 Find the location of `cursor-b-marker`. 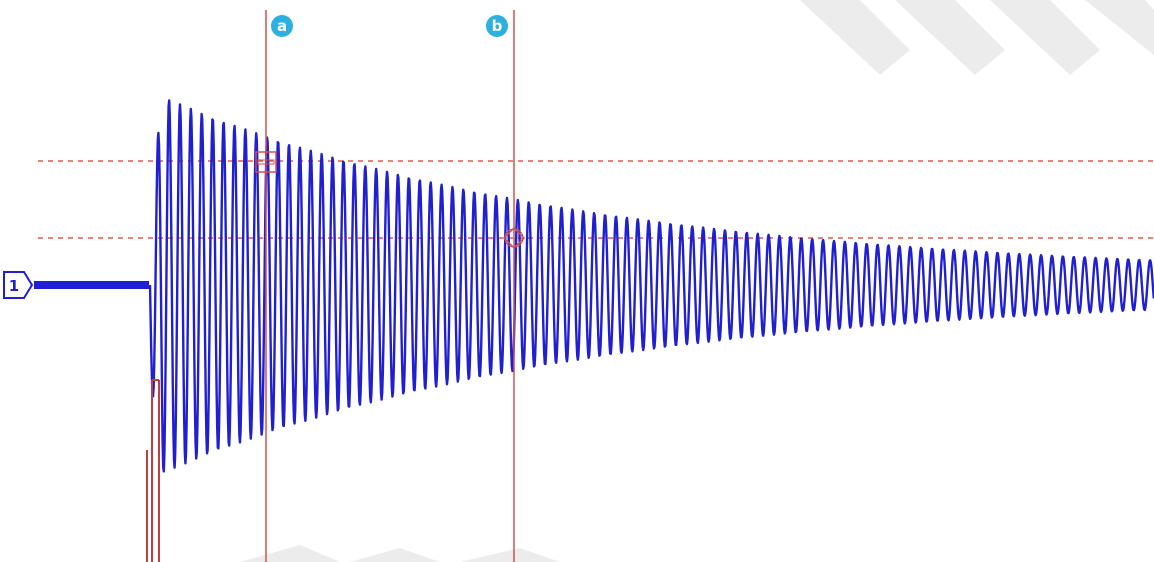

cursor-b-marker is located at coordinates (514, 238).